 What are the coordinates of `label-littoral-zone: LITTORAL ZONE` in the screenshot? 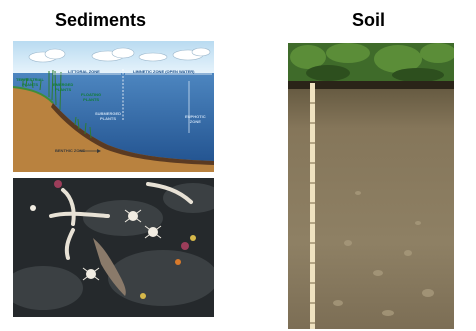 It's located at (84, 71).